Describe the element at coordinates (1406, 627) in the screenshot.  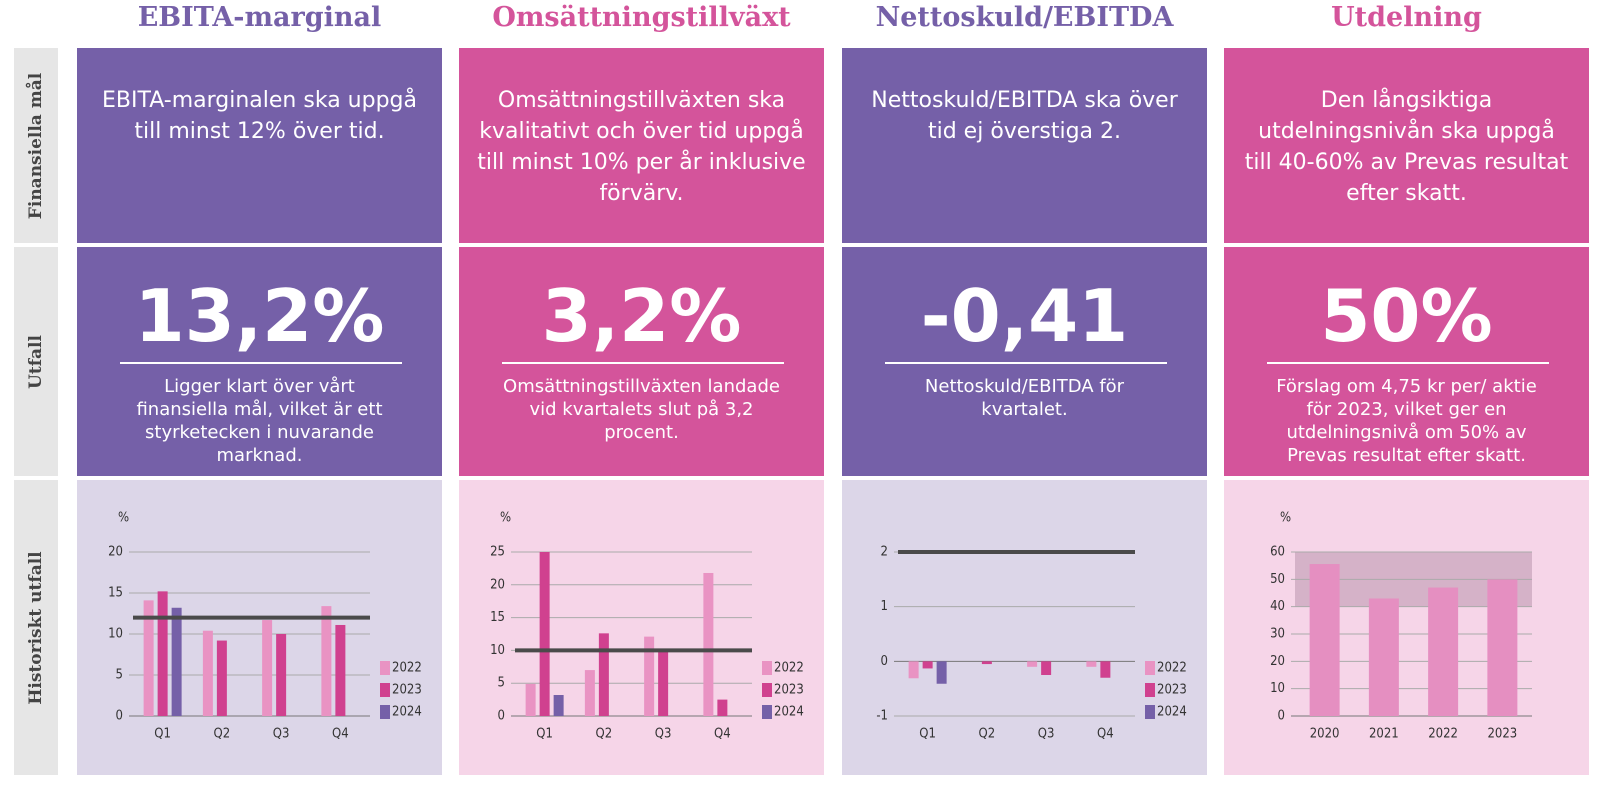
I see `chart: % 0 10 20 30 40 50 60 2020 2021 2022 2023` at that location.